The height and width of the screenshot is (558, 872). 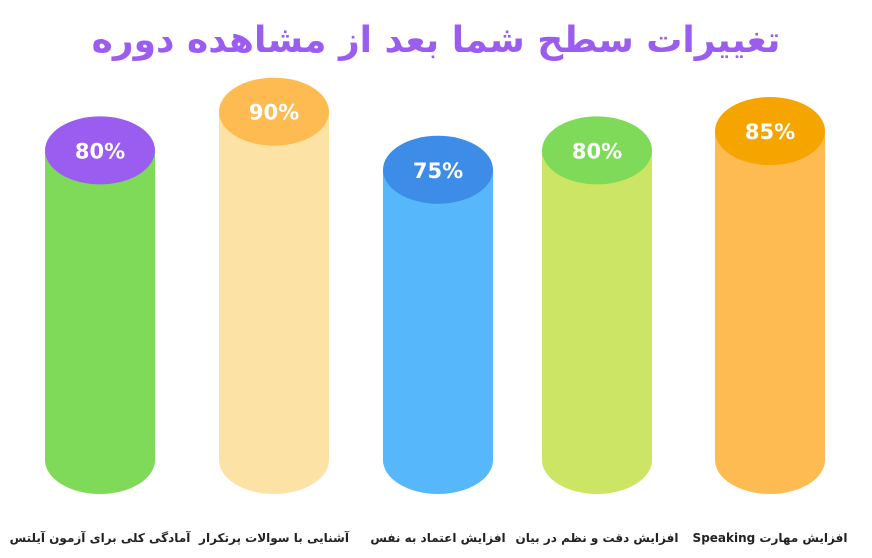 I want to click on category-label-5: افزایش مهارت Speaking, so click(x=770, y=538).